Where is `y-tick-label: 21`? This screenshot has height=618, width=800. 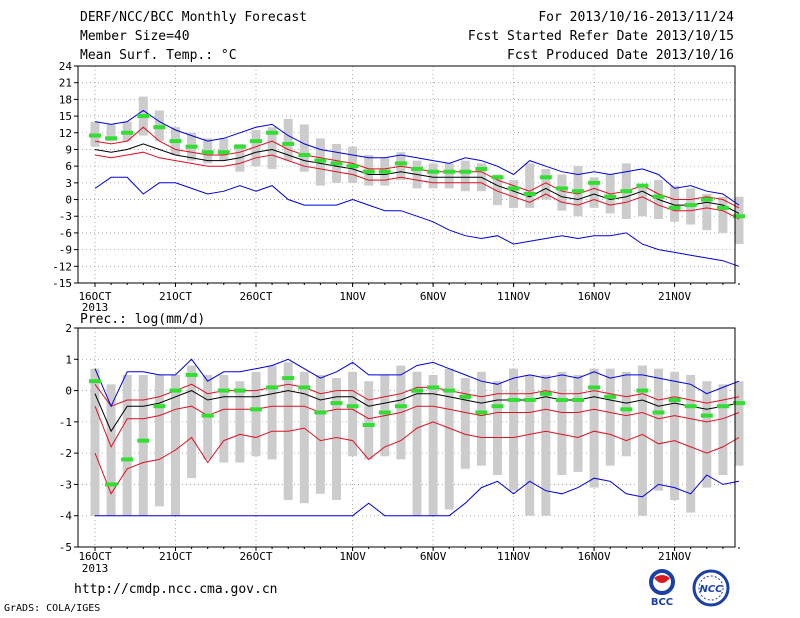 y-tick-label: 21 is located at coordinates (65, 83).